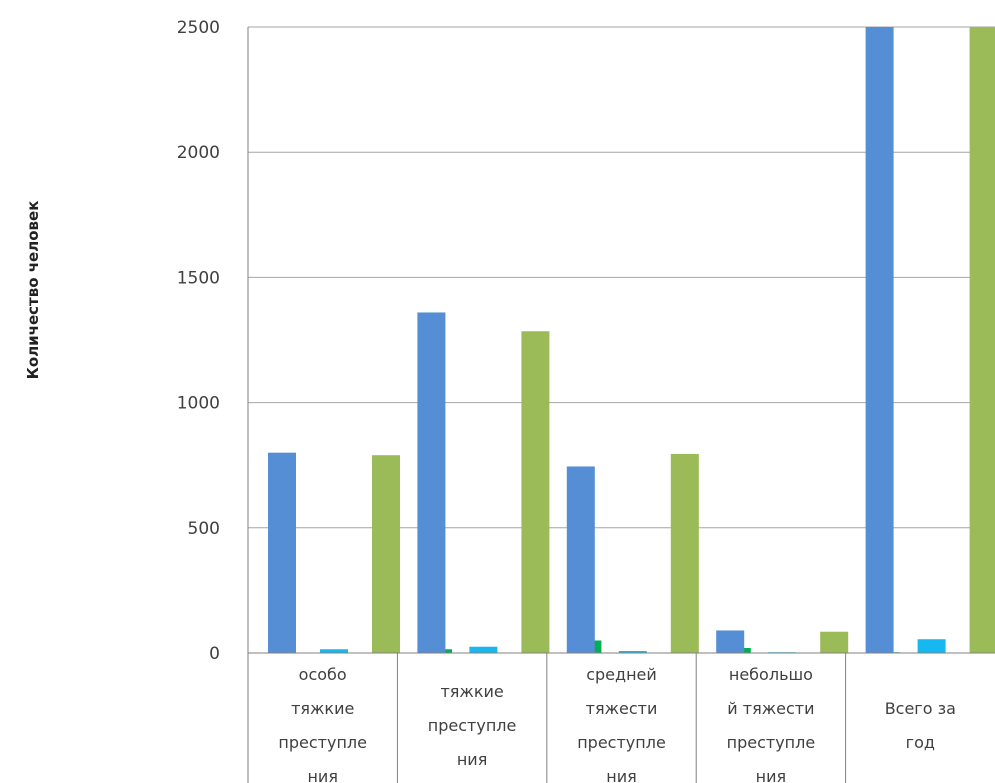  I want to click on y-tick-label: 1500, so click(198, 278).